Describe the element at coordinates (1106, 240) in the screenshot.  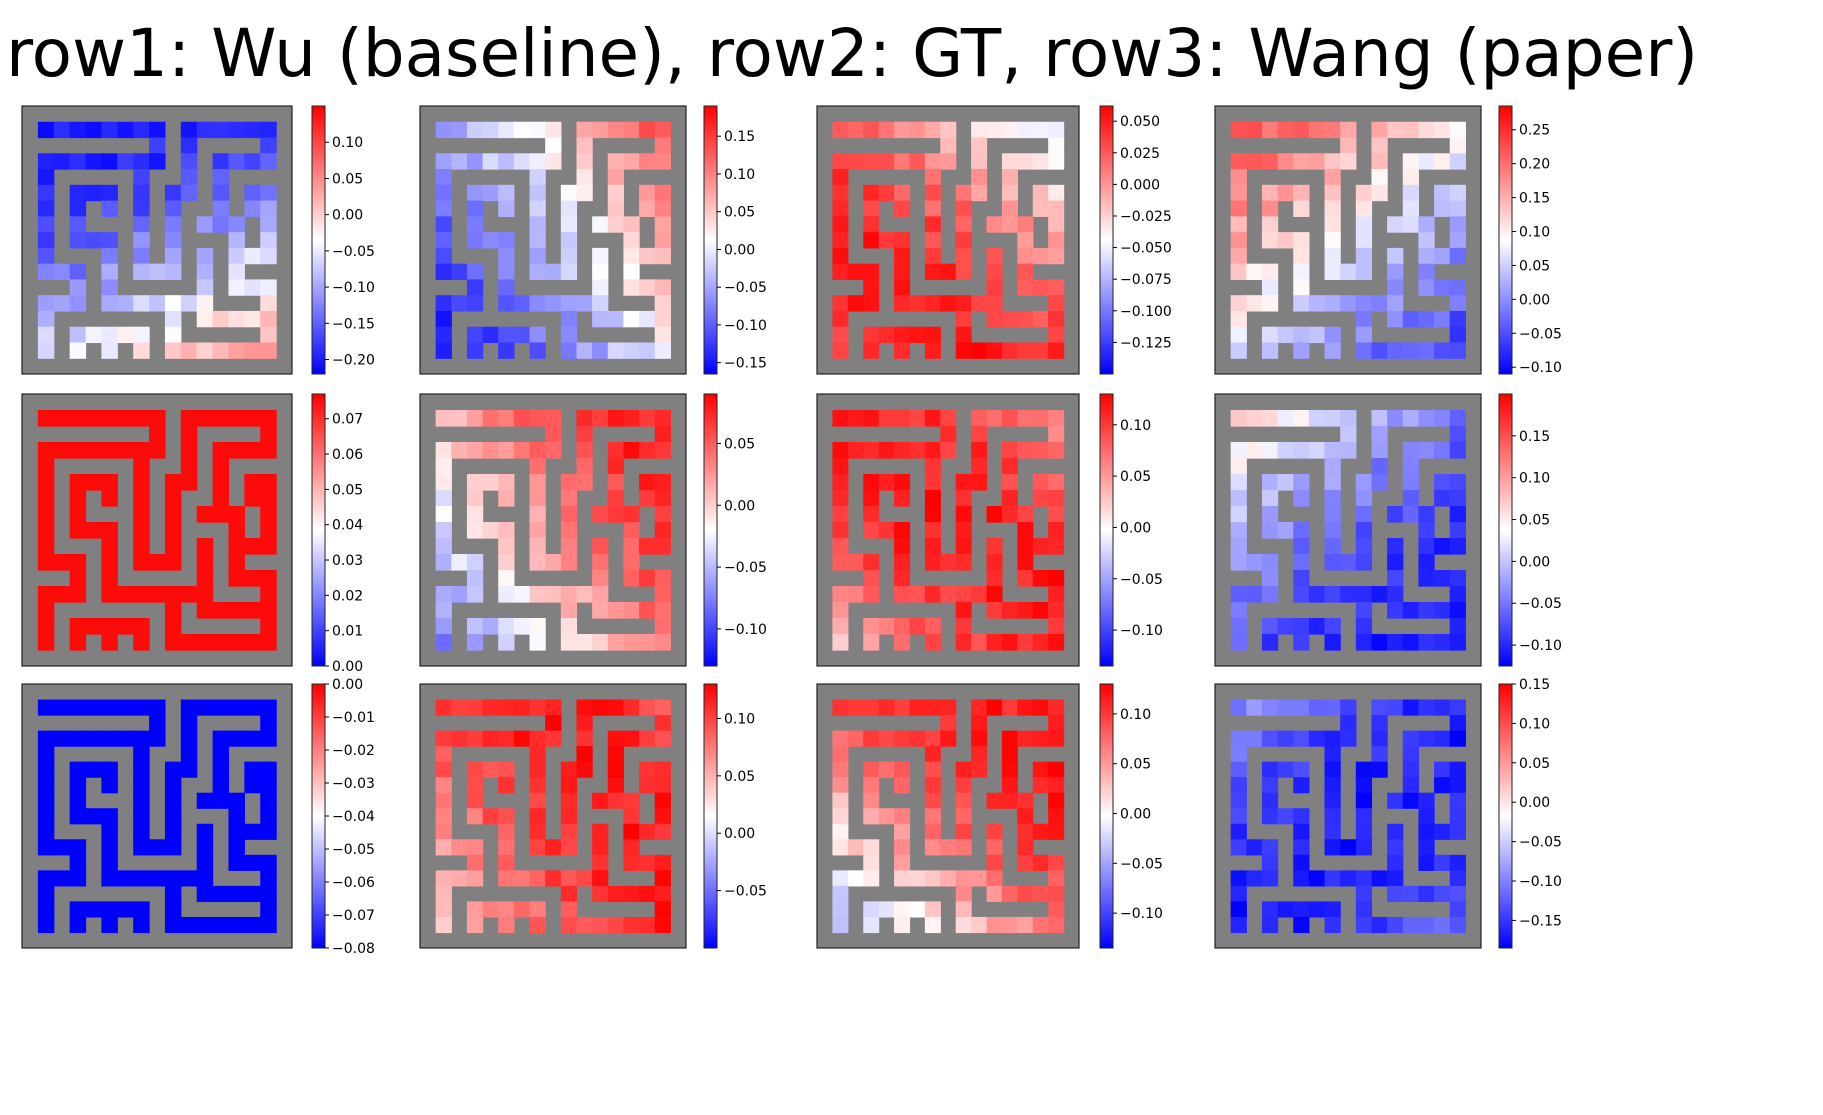
I see `colorbar-frame` at that location.